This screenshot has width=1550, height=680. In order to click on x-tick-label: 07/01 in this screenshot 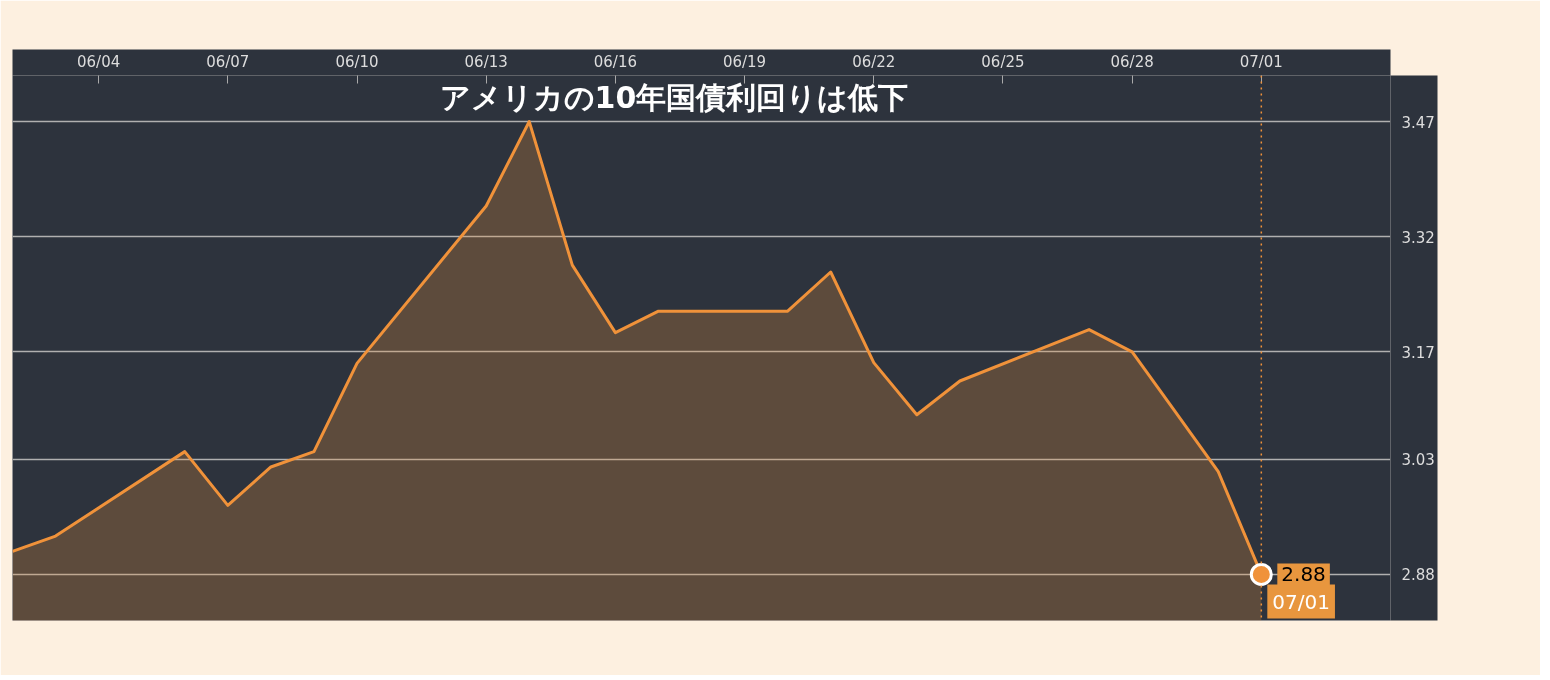, I will do `click(1261, 61)`.